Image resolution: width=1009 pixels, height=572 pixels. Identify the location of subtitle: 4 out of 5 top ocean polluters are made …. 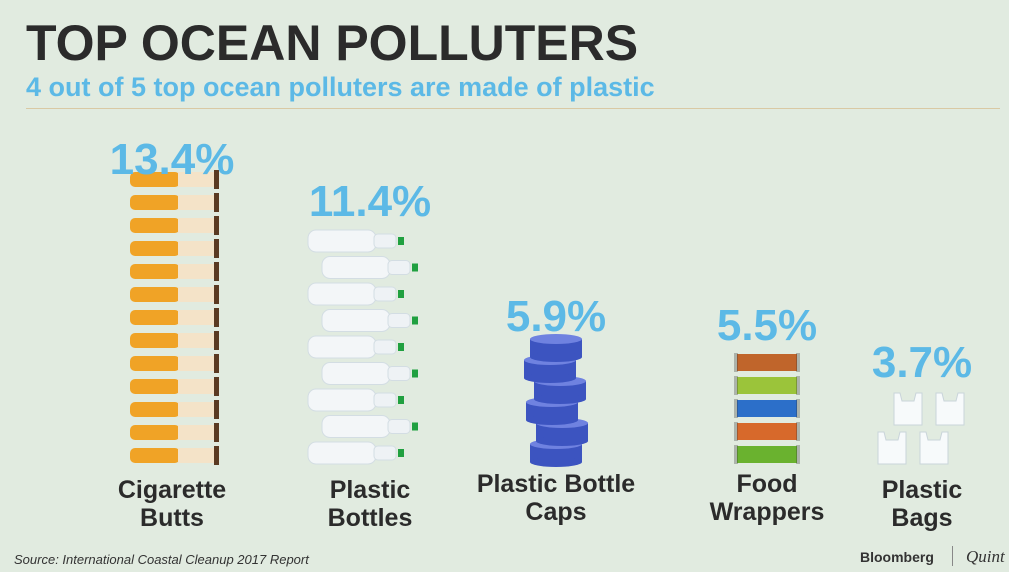
(340, 87).